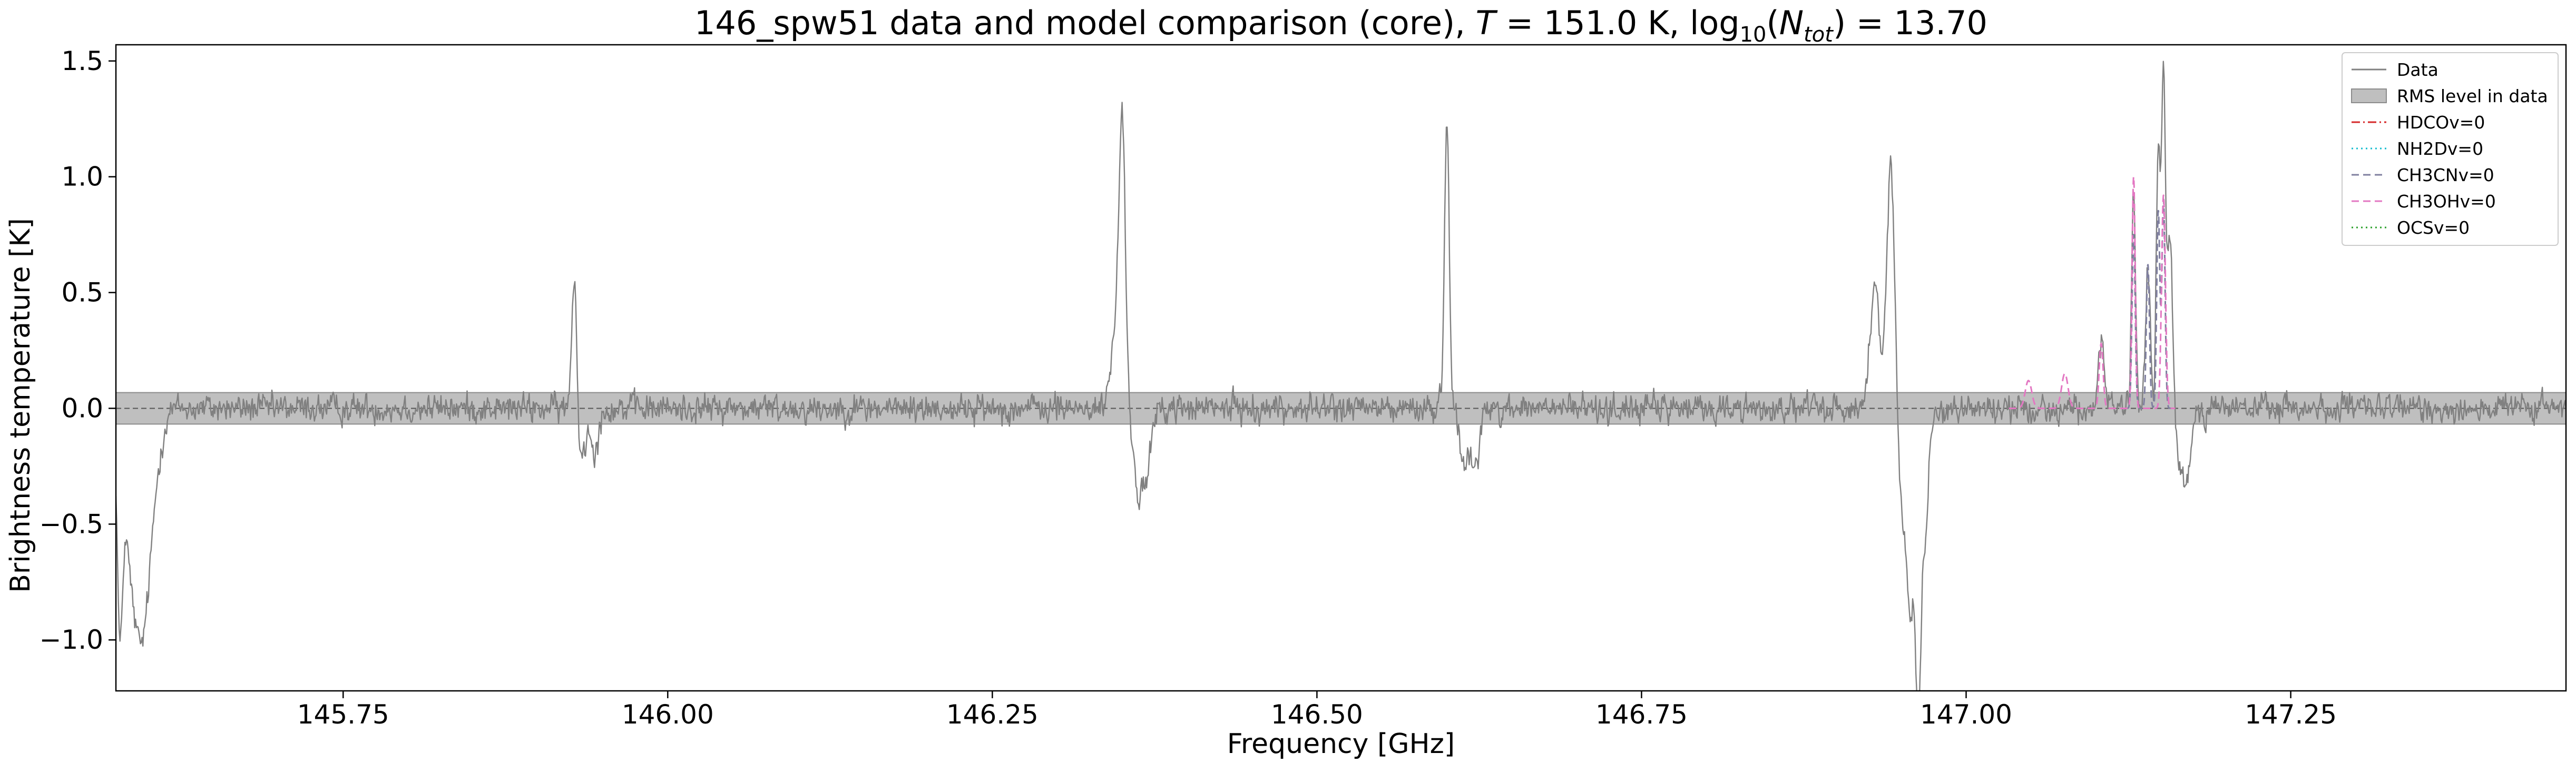 The height and width of the screenshot is (773, 2576). Describe the element at coordinates (2472, 96) in the screenshot. I see `legend-label: RMS level in data` at that location.